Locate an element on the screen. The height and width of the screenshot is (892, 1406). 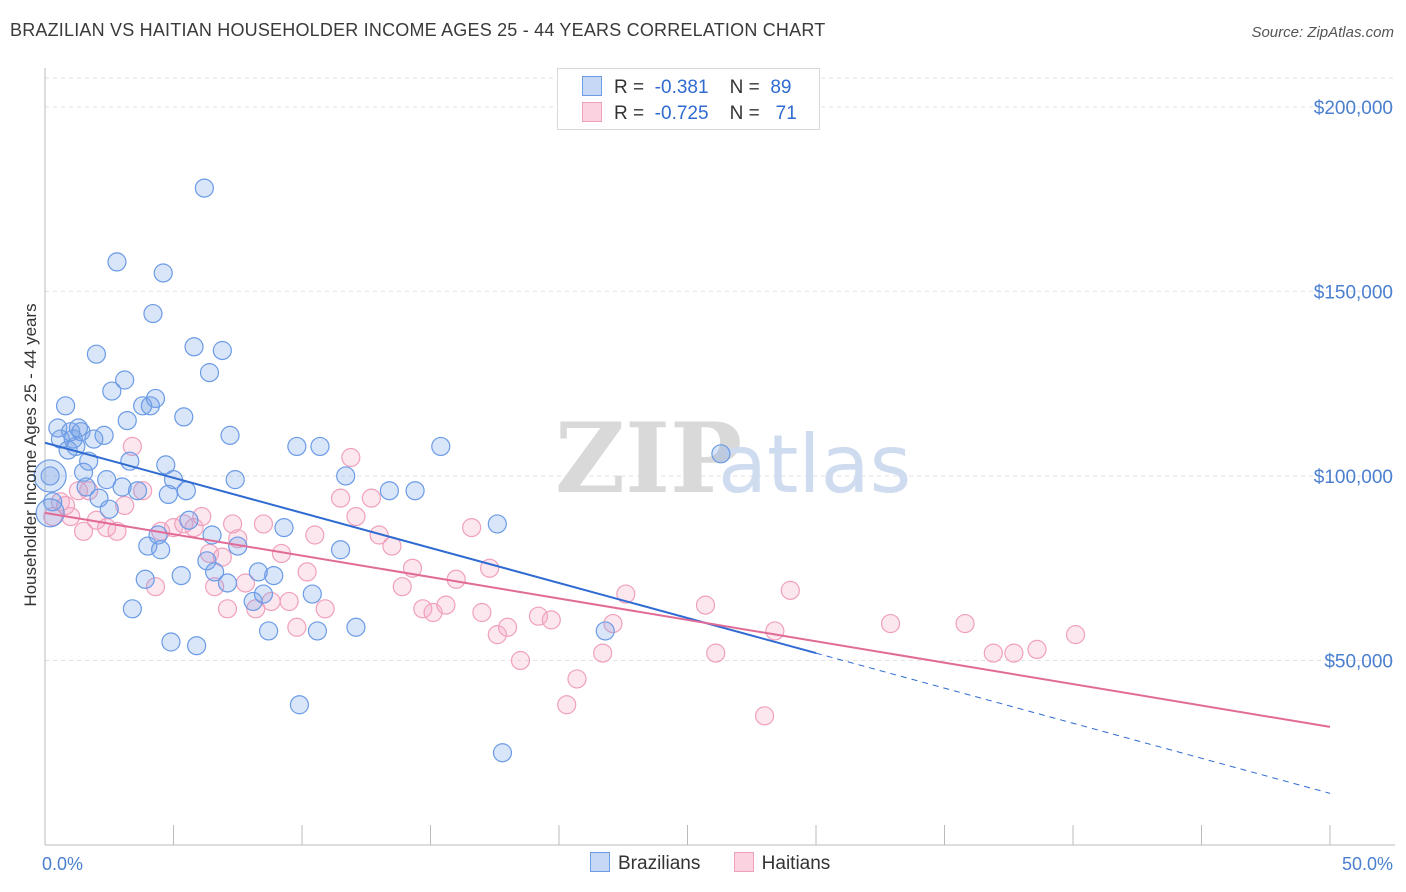
trend-line-brazilians is located at coordinates (430, 548).